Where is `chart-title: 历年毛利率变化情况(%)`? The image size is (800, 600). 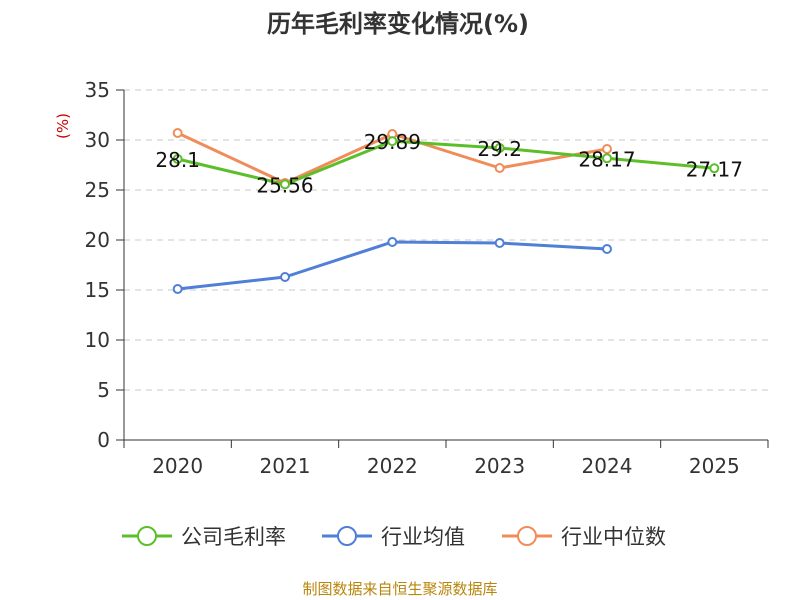
chart-title: 历年毛利率变化情况(%) is located at coordinates (398, 24).